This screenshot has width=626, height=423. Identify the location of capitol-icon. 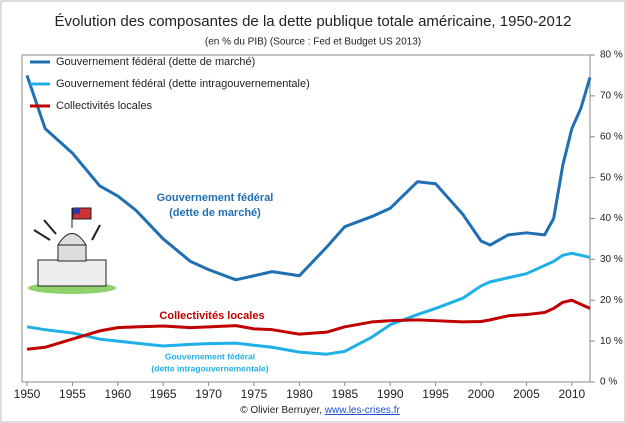
(72, 250).